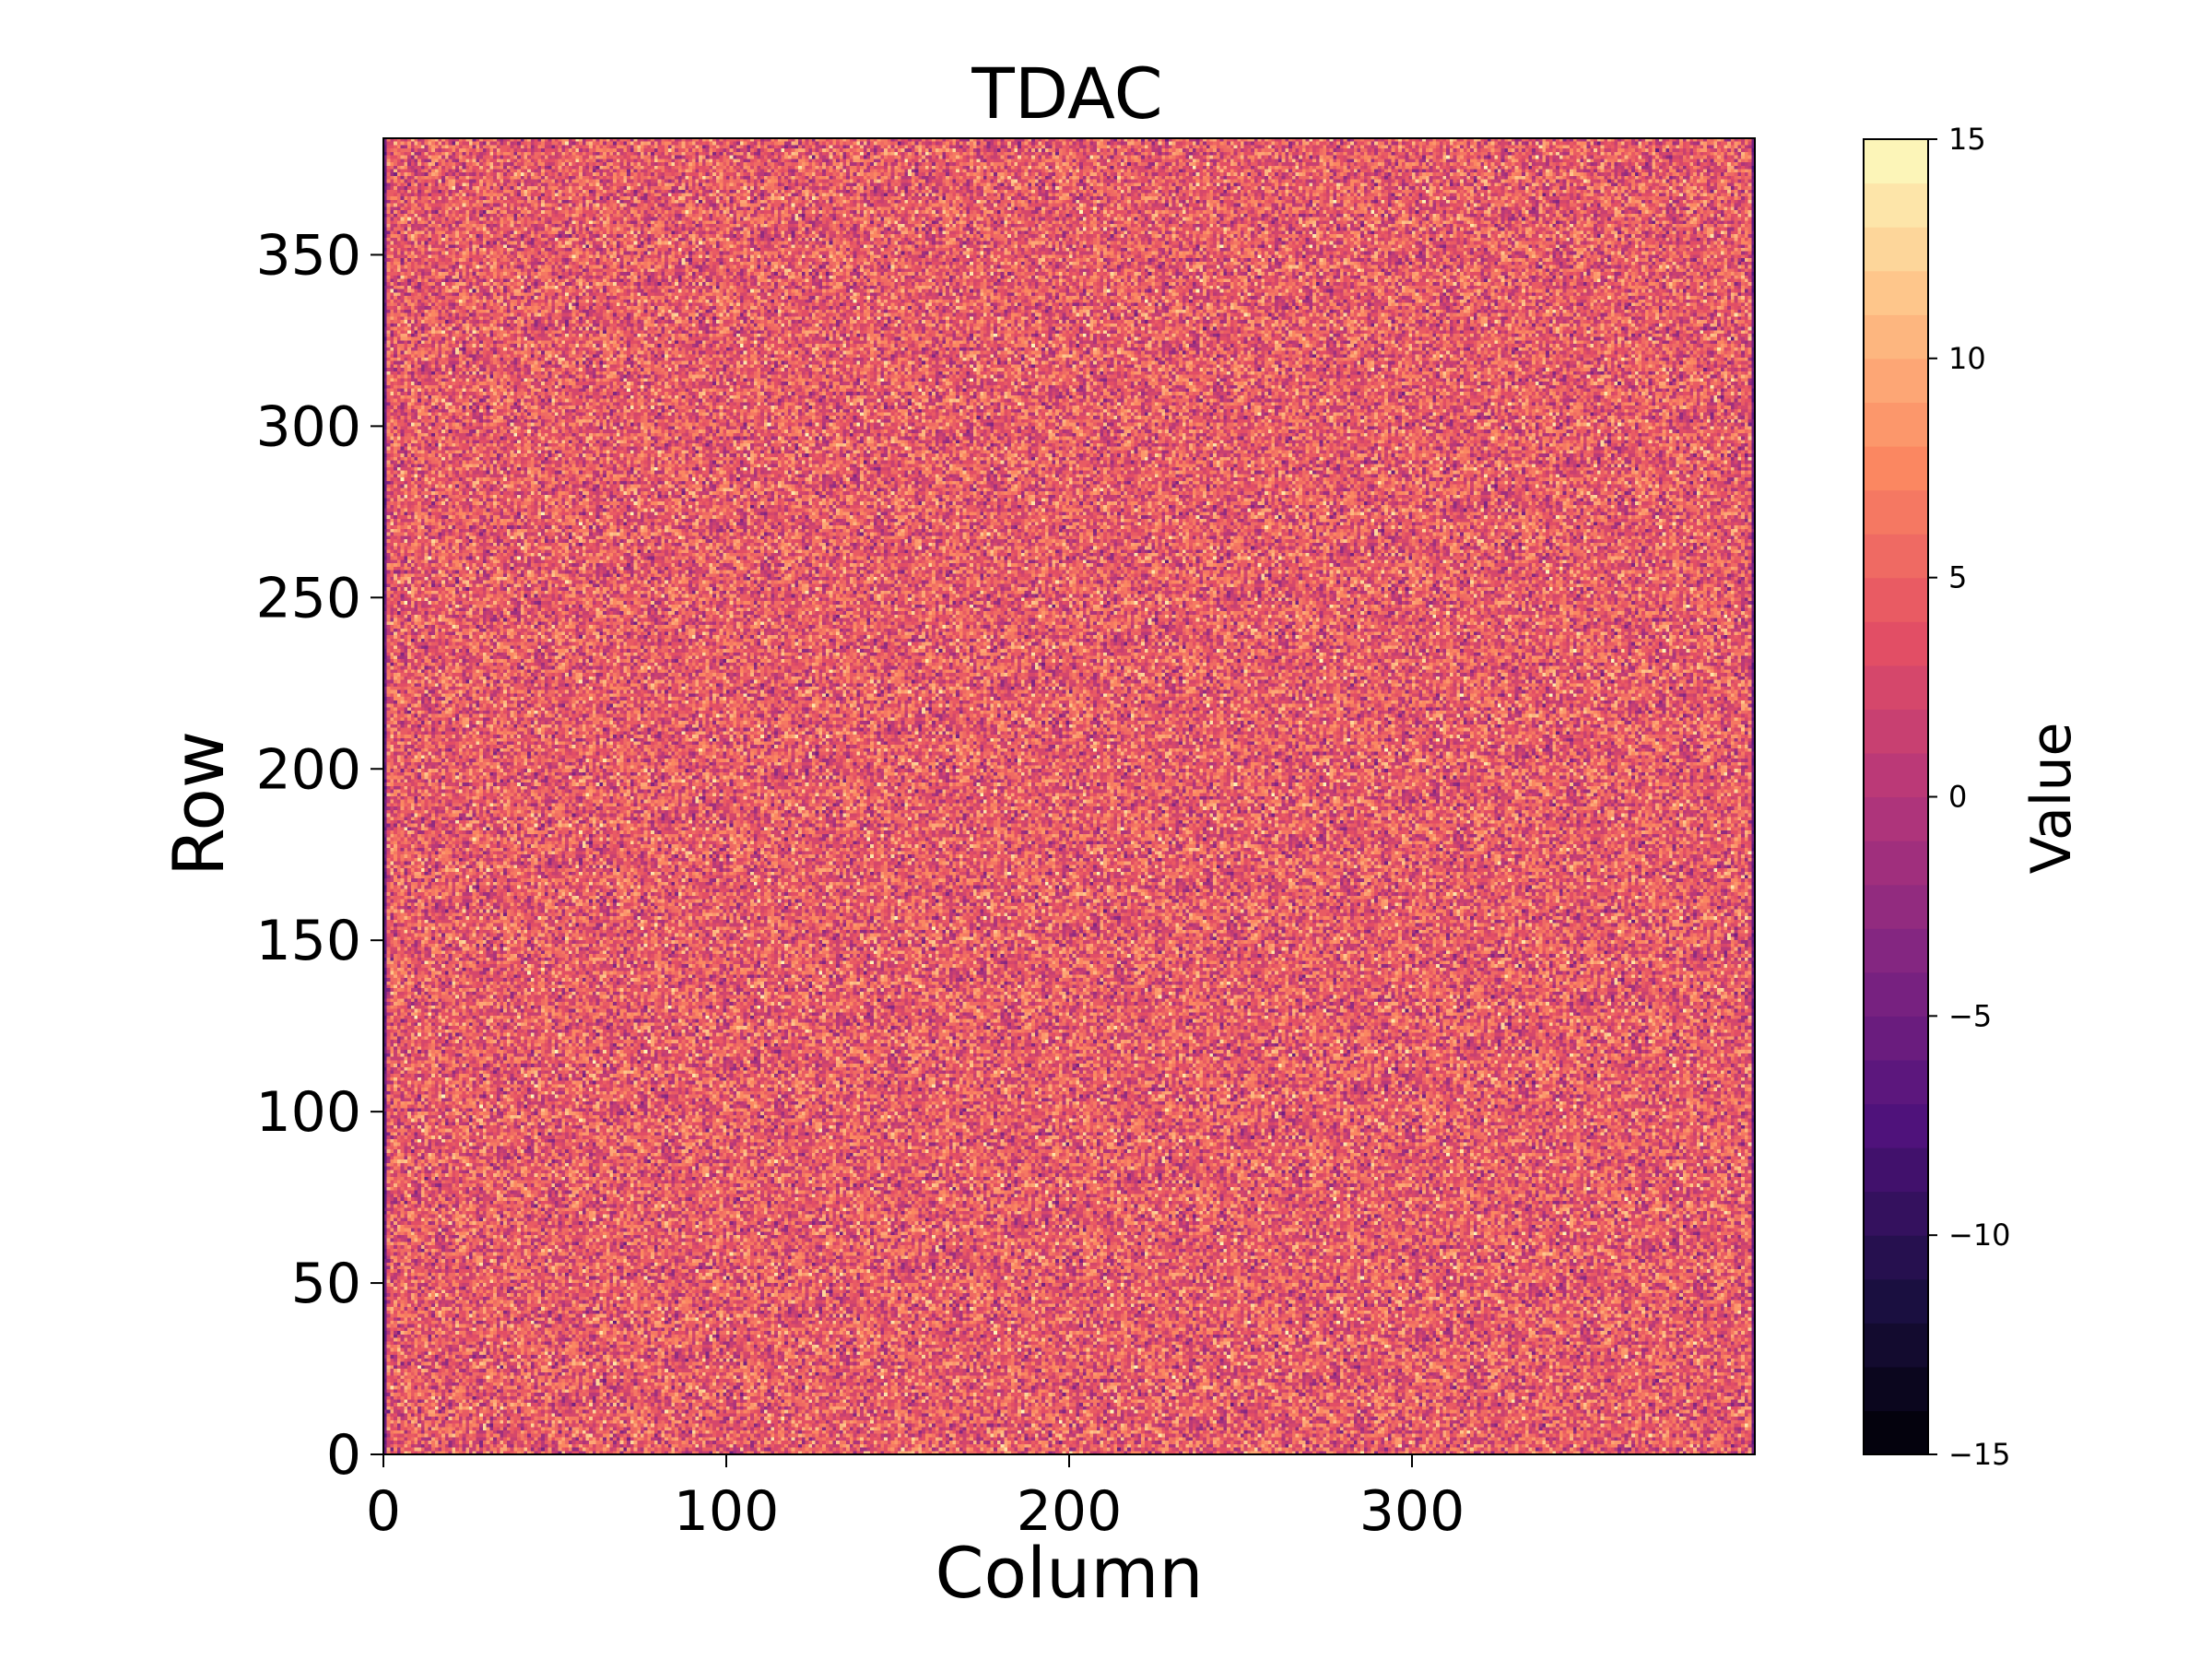 The width and height of the screenshot is (2212, 1659). I want to click on y-tick-label: 350, so click(308, 255).